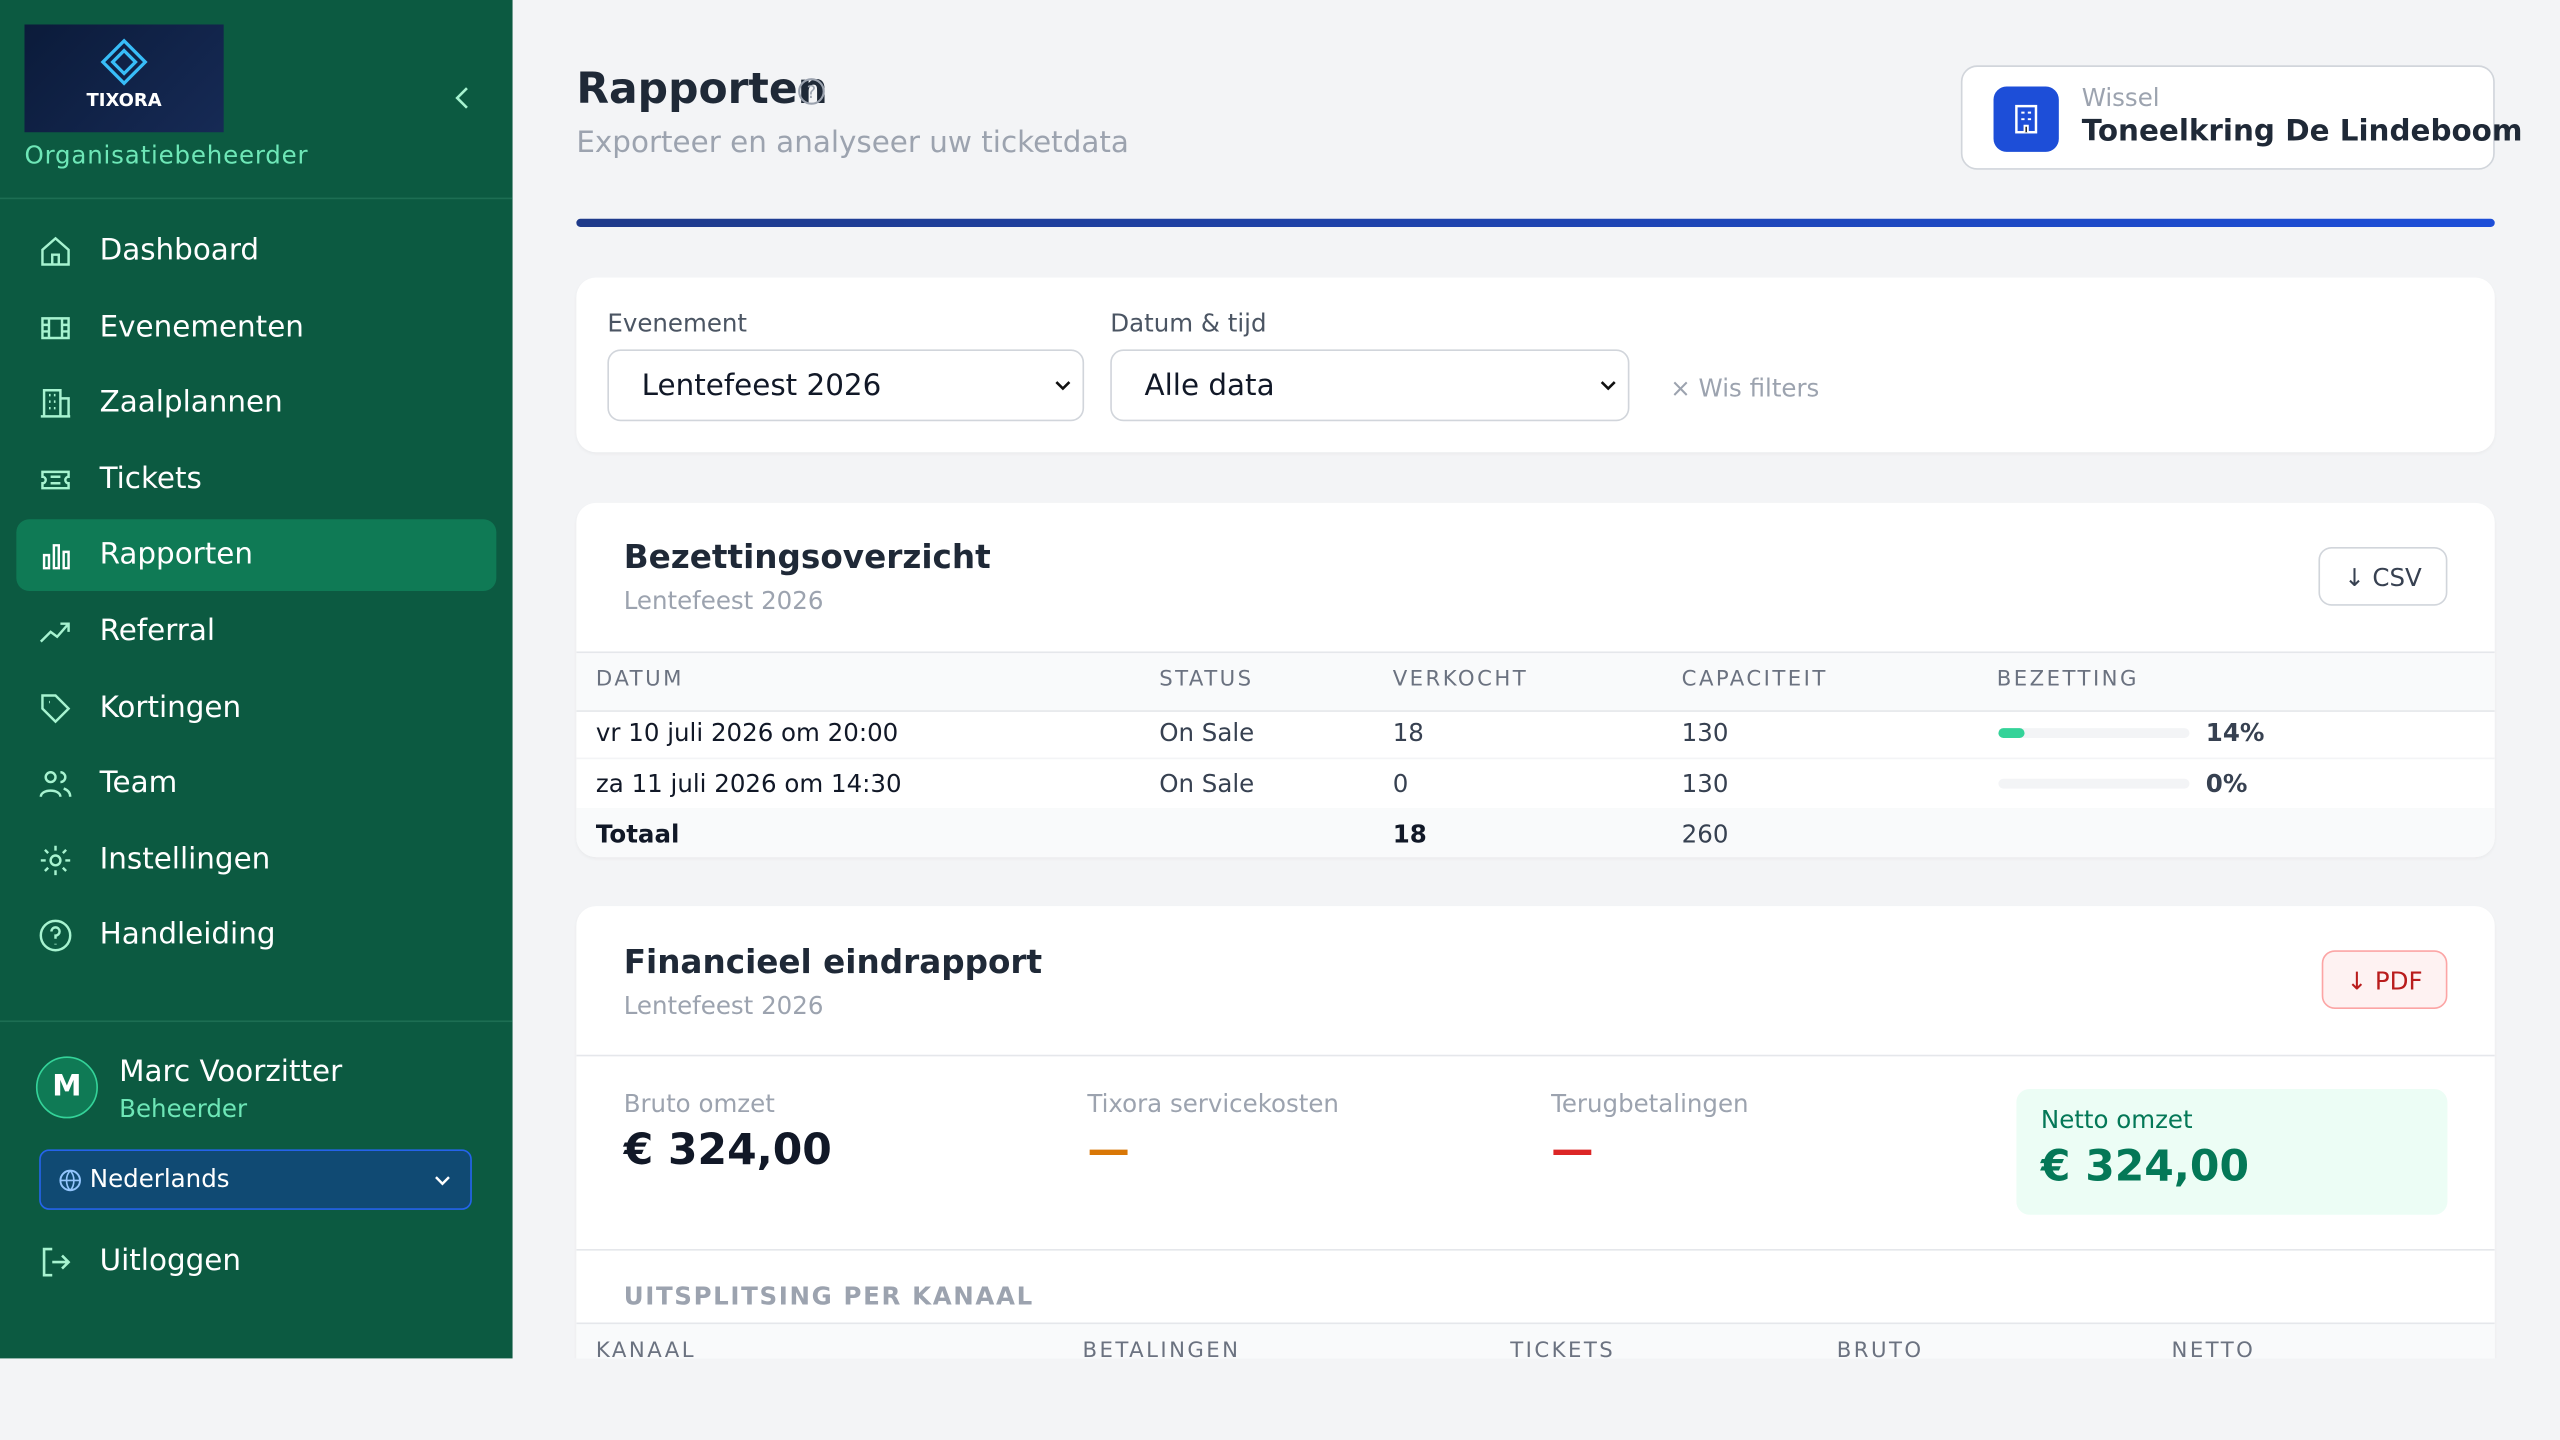 The image size is (2560, 1440). I want to click on switch-label: Wissel, so click(2120, 98).